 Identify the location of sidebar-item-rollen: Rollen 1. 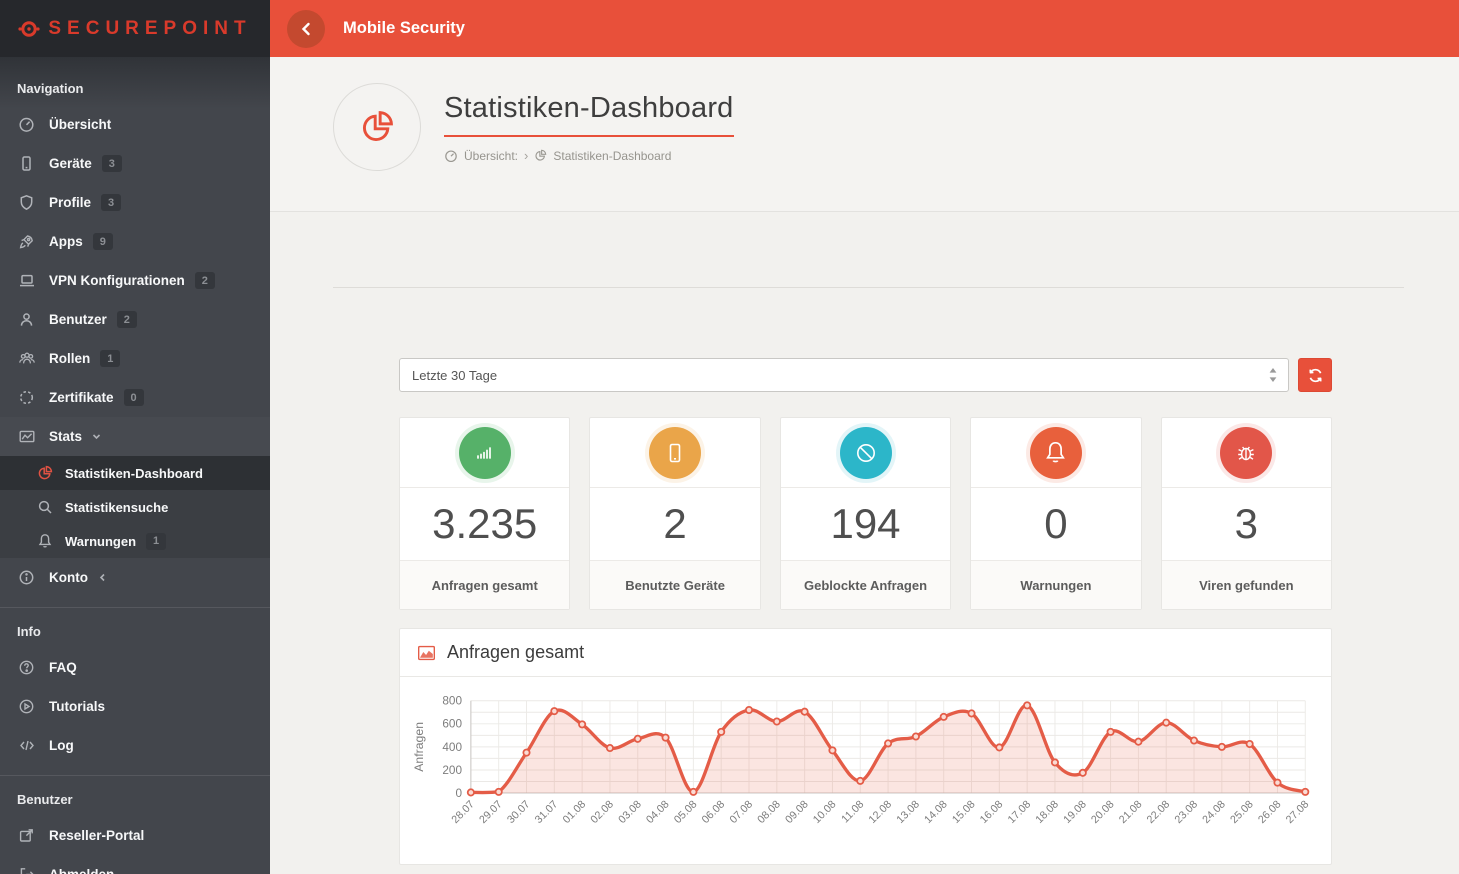
(135, 358).